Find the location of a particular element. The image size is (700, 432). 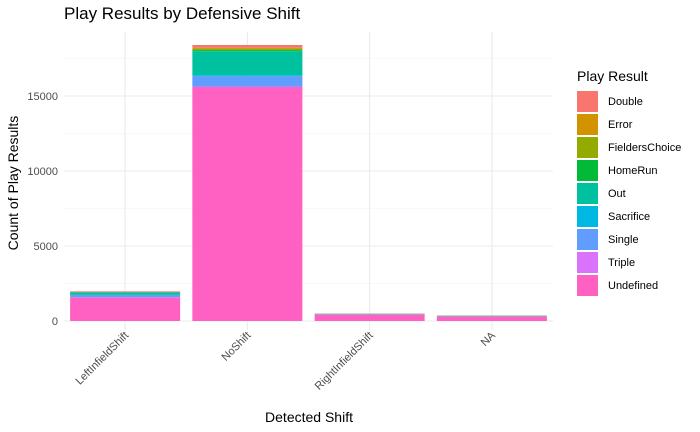

legend-item-fielderschoice: FieldersChoice is located at coordinates (629, 147).